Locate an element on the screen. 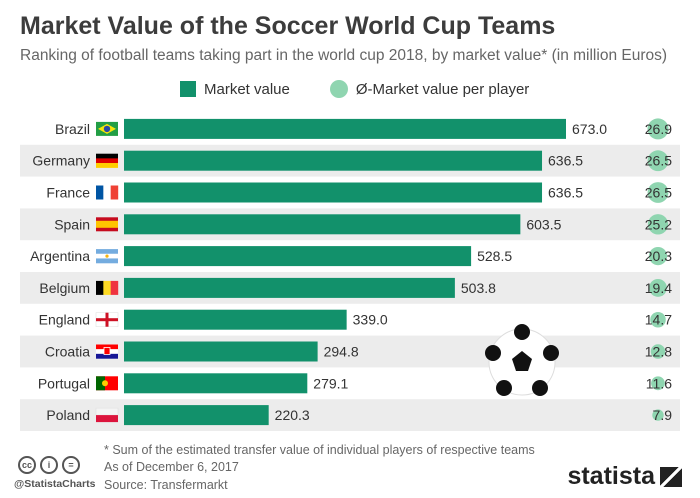  per-player-value-label: 19.4 is located at coordinates (658, 288).